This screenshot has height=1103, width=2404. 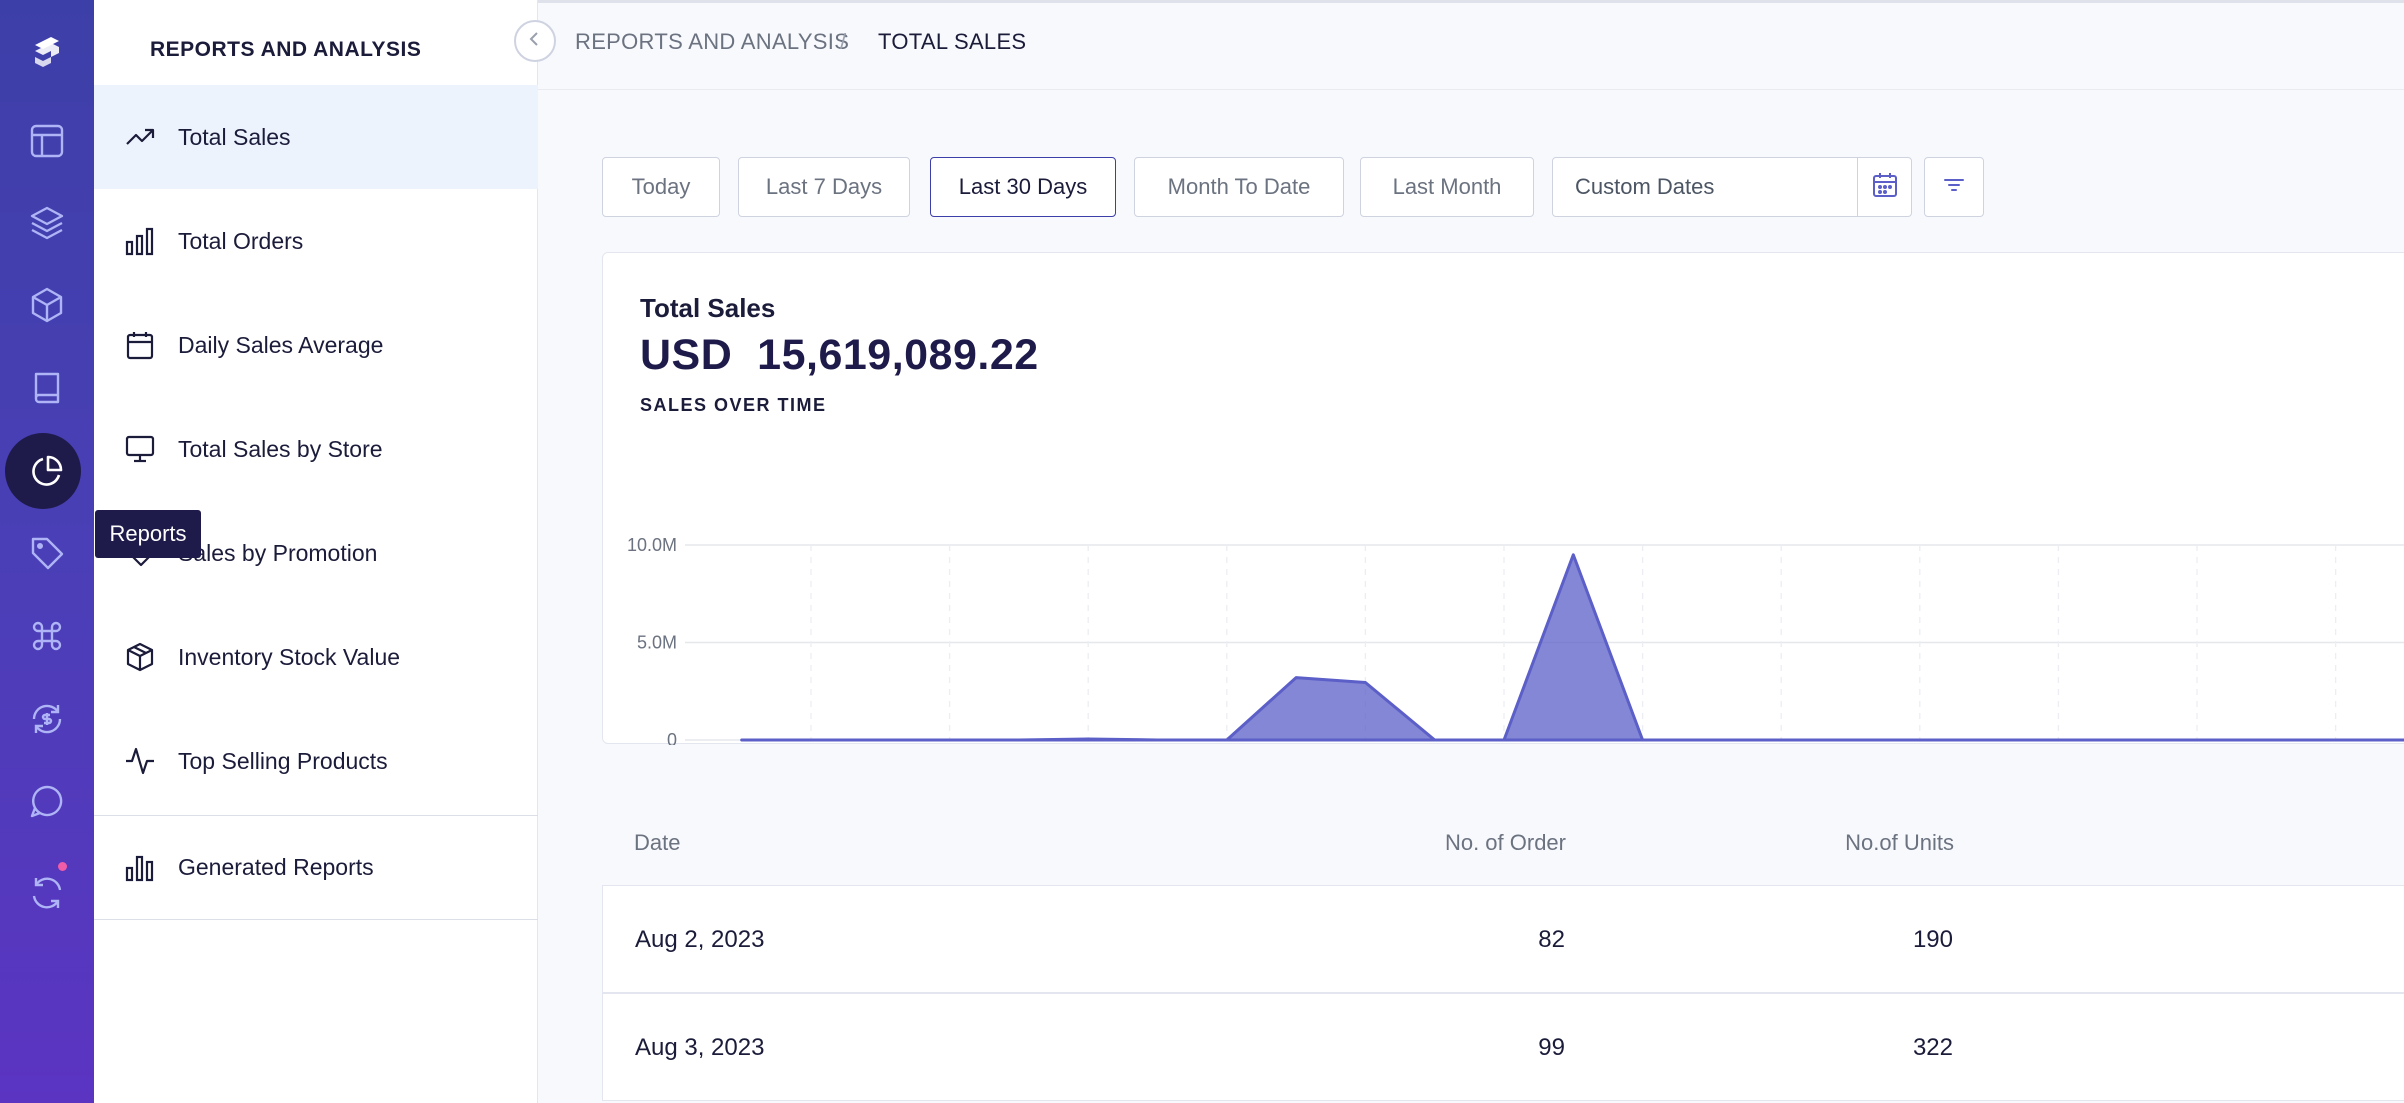 I want to click on sidebar-item-label: Total Orders, so click(x=241, y=240).